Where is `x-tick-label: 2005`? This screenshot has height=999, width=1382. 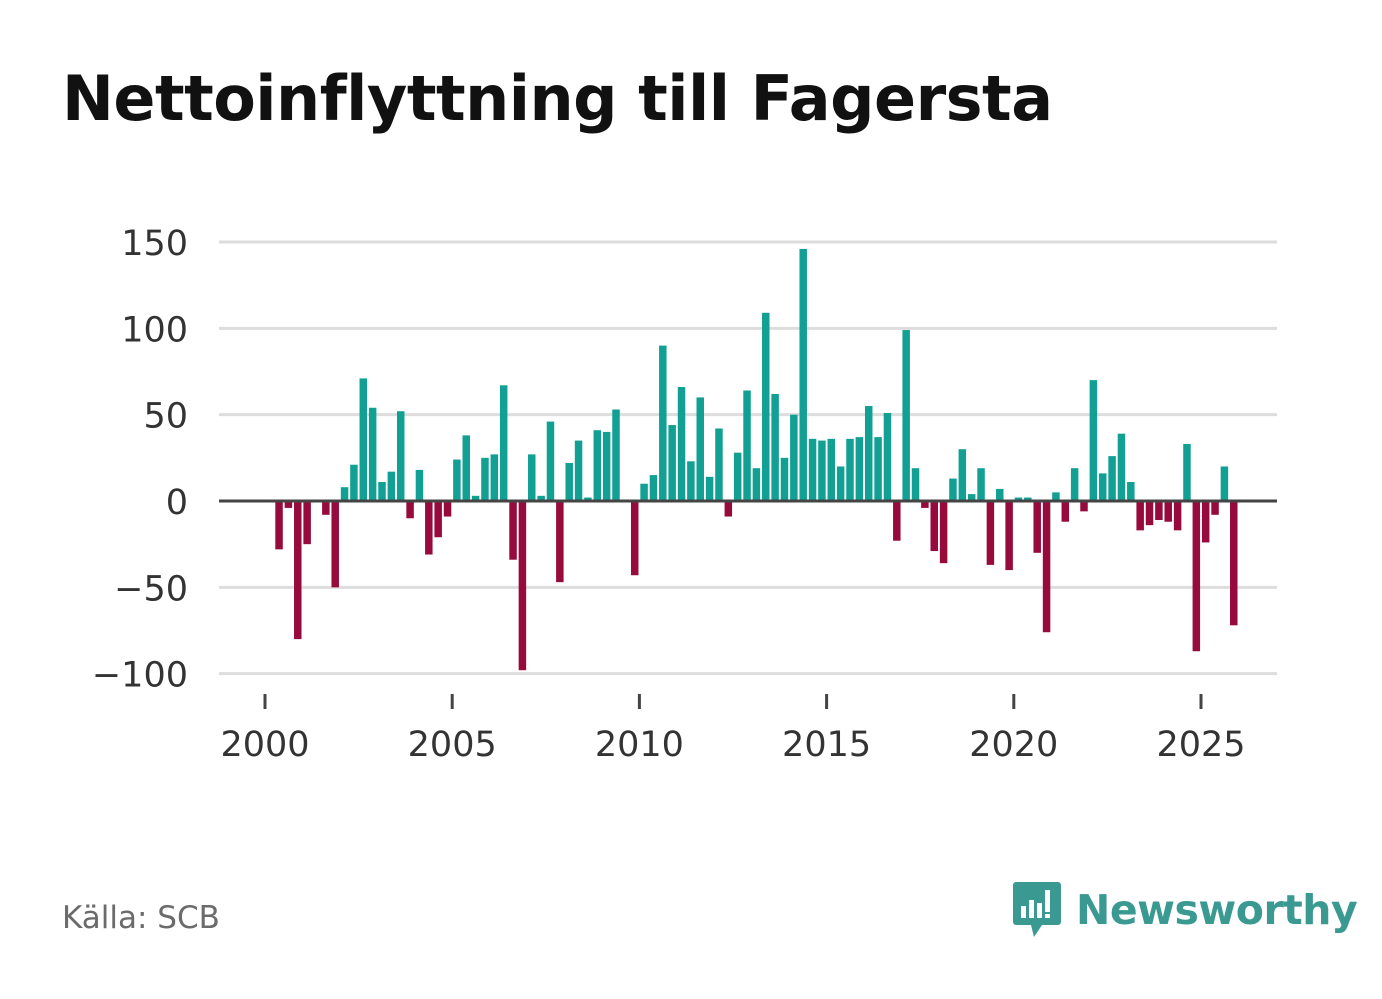 x-tick-label: 2005 is located at coordinates (452, 745).